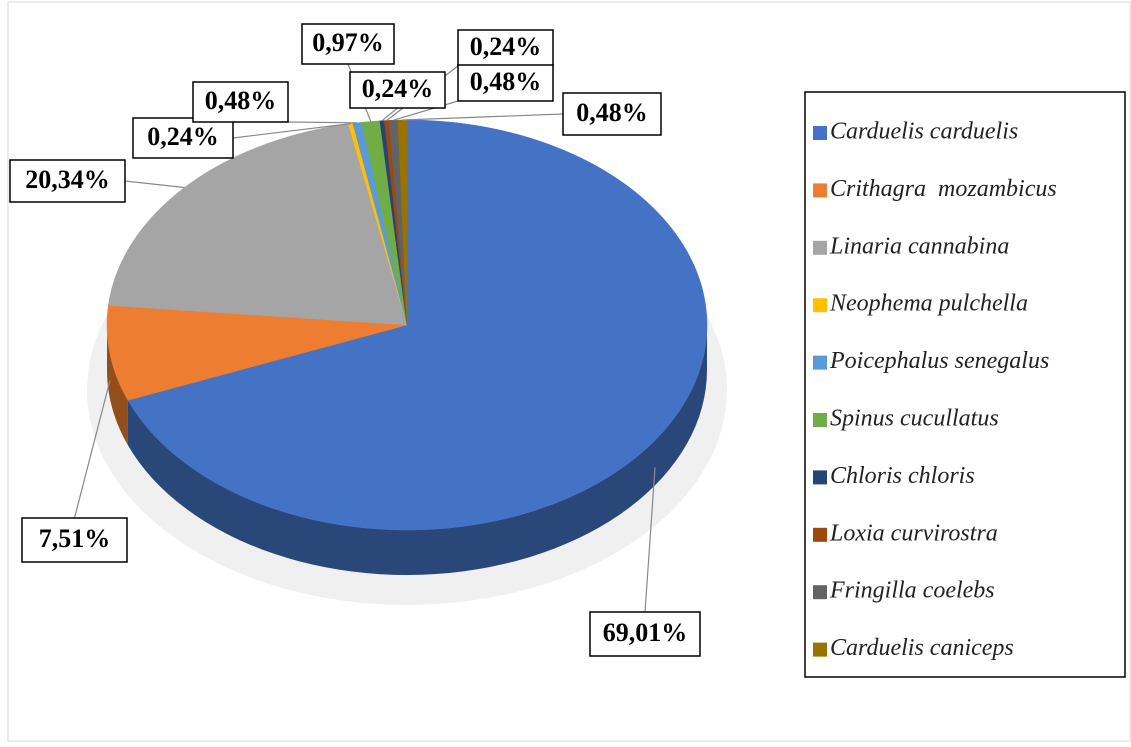  Describe the element at coordinates (914, 419) in the screenshot. I see `legend-label: Spinus cucullatus` at that location.